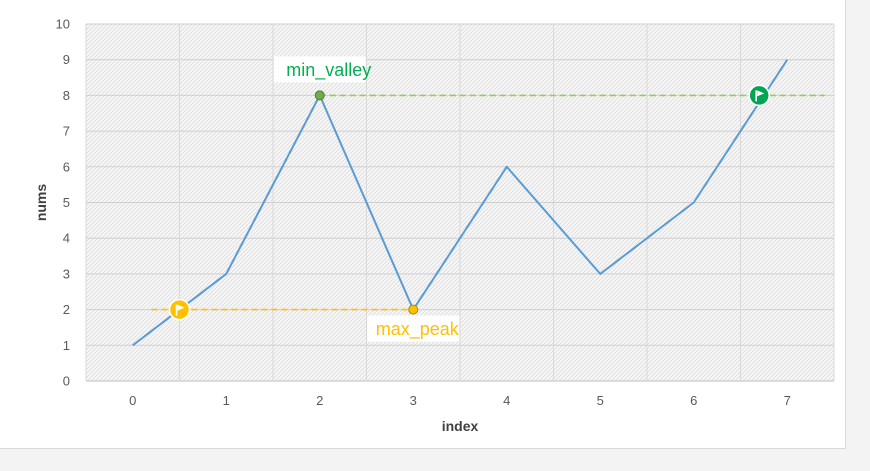 This screenshot has width=870, height=471. Describe the element at coordinates (328, 70) in the screenshot. I see `annotation-label: min_valley` at that location.